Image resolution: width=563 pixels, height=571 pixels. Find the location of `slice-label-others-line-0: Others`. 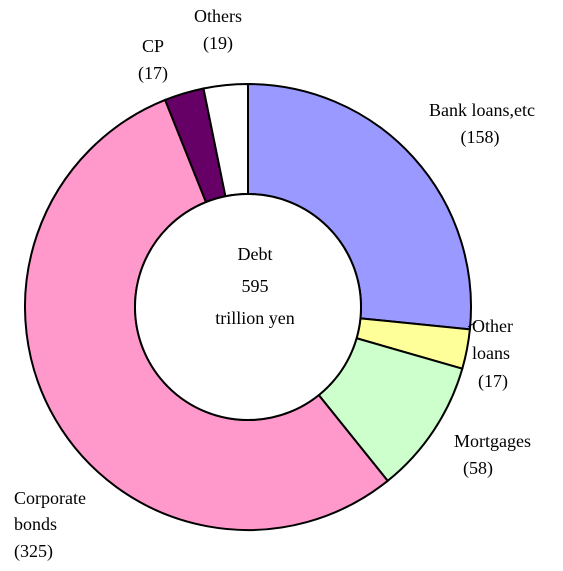

slice-label-others-line-0: Others is located at coordinates (218, 16).